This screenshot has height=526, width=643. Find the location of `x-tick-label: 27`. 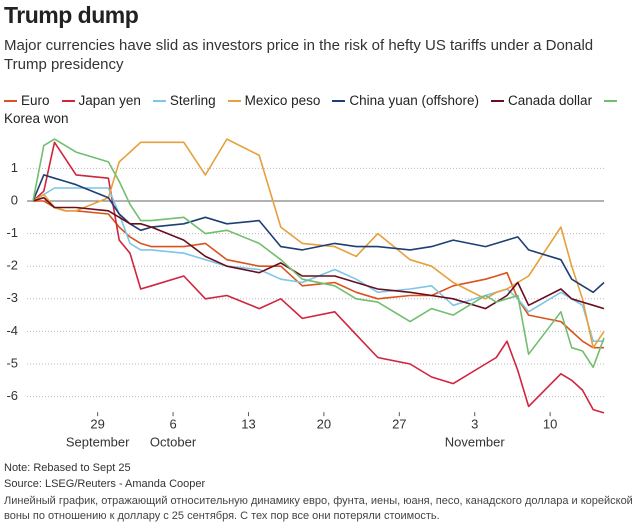

x-tick-label: 27 is located at coordinates (399, 424).